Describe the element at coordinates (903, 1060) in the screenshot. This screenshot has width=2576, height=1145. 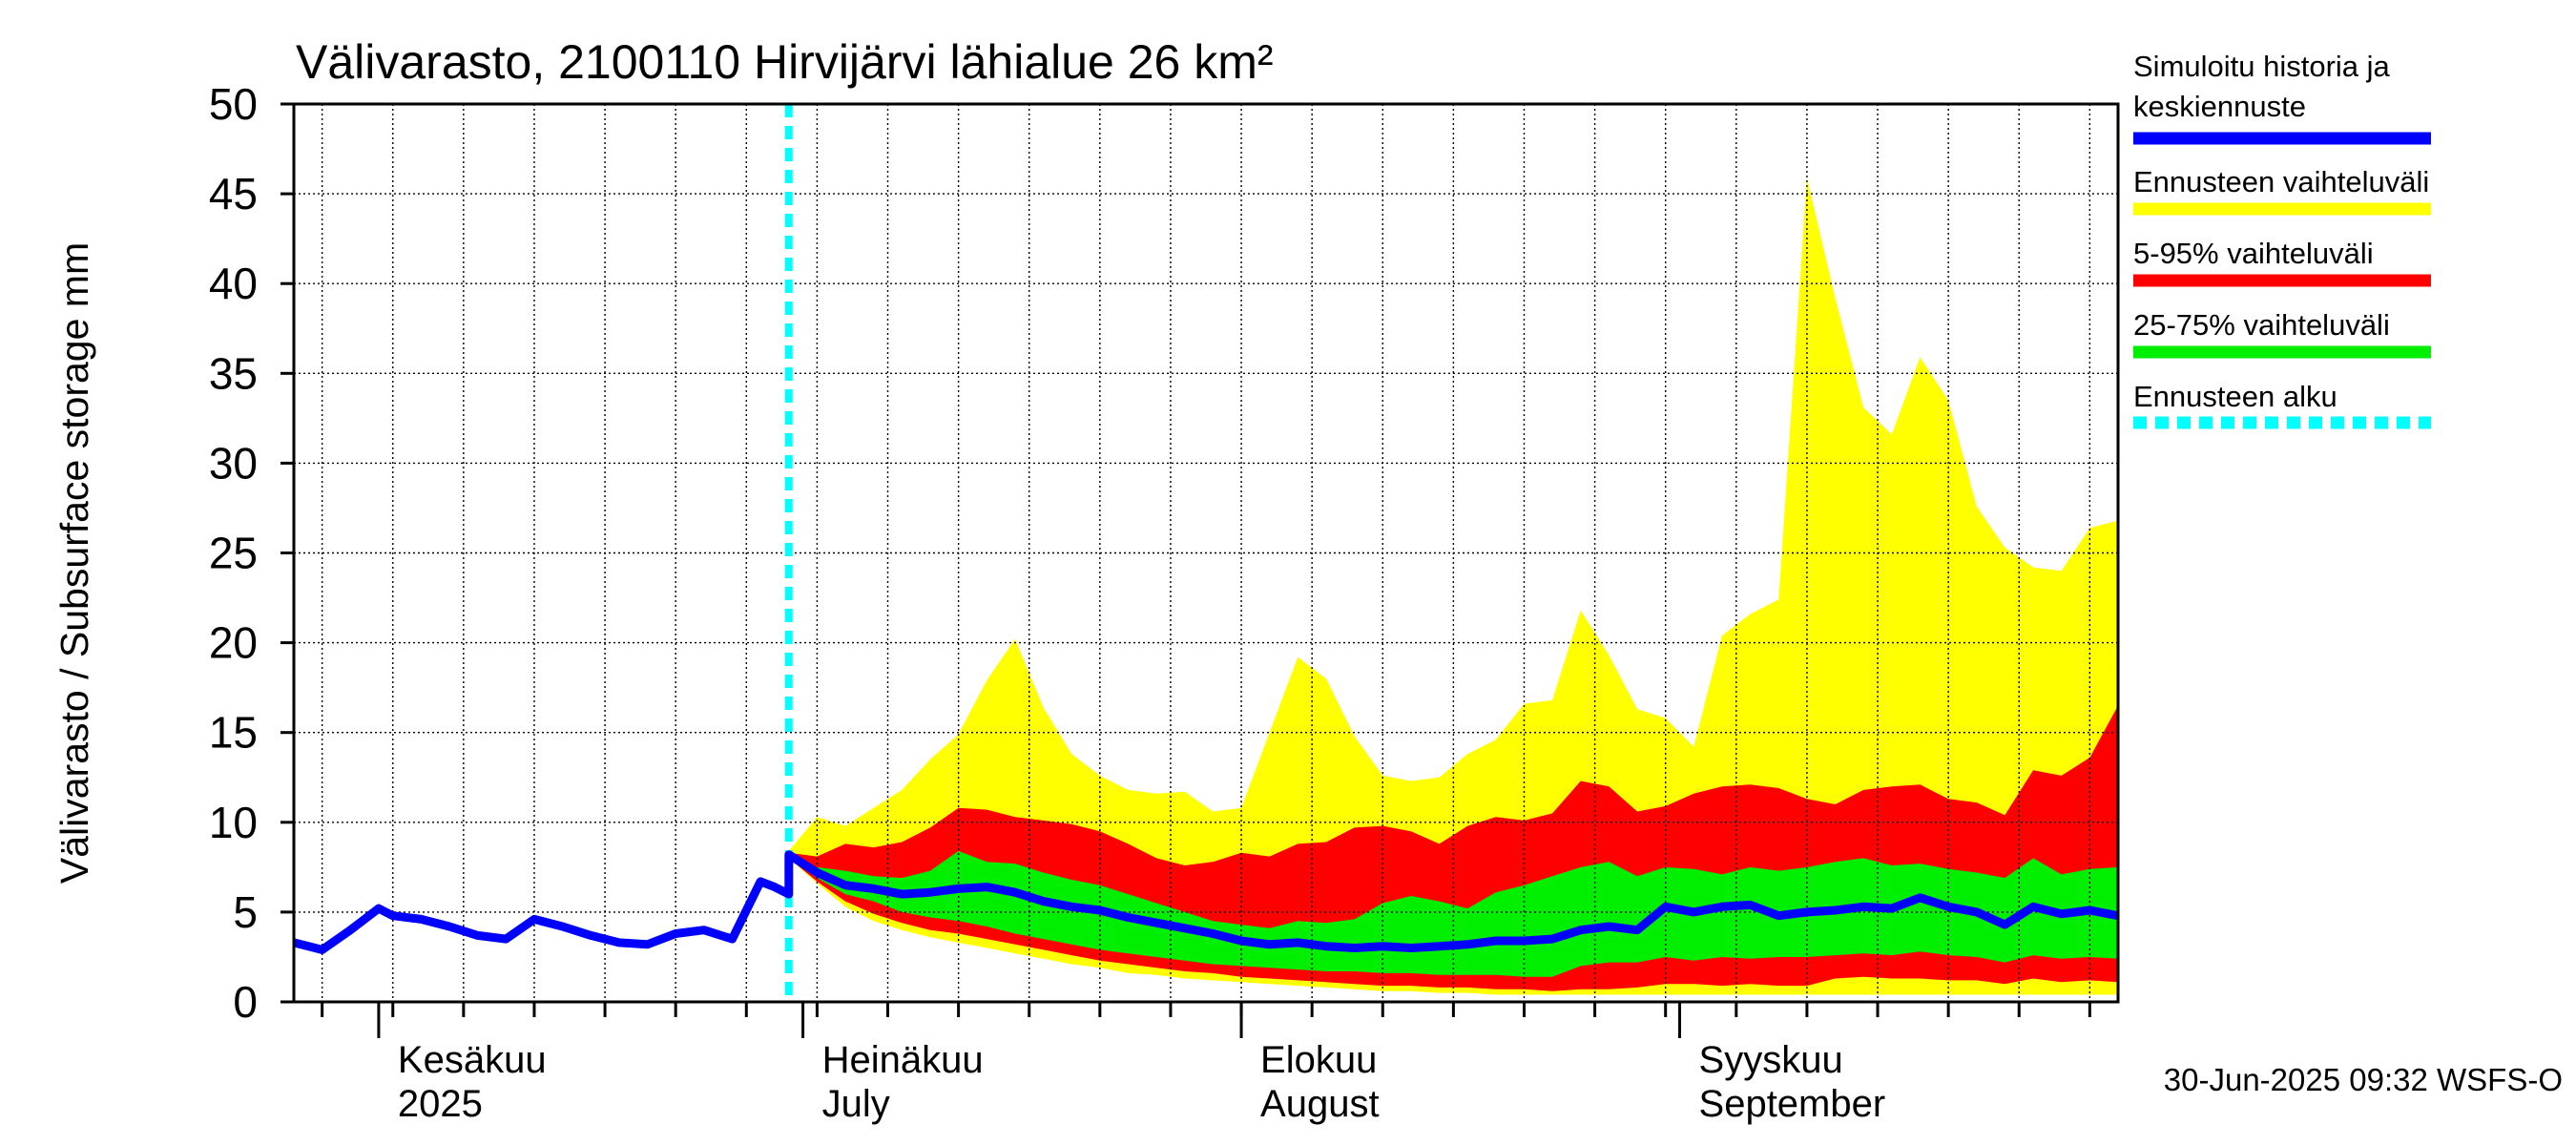
I see `x-month-label: Heinäkuu` at that location.